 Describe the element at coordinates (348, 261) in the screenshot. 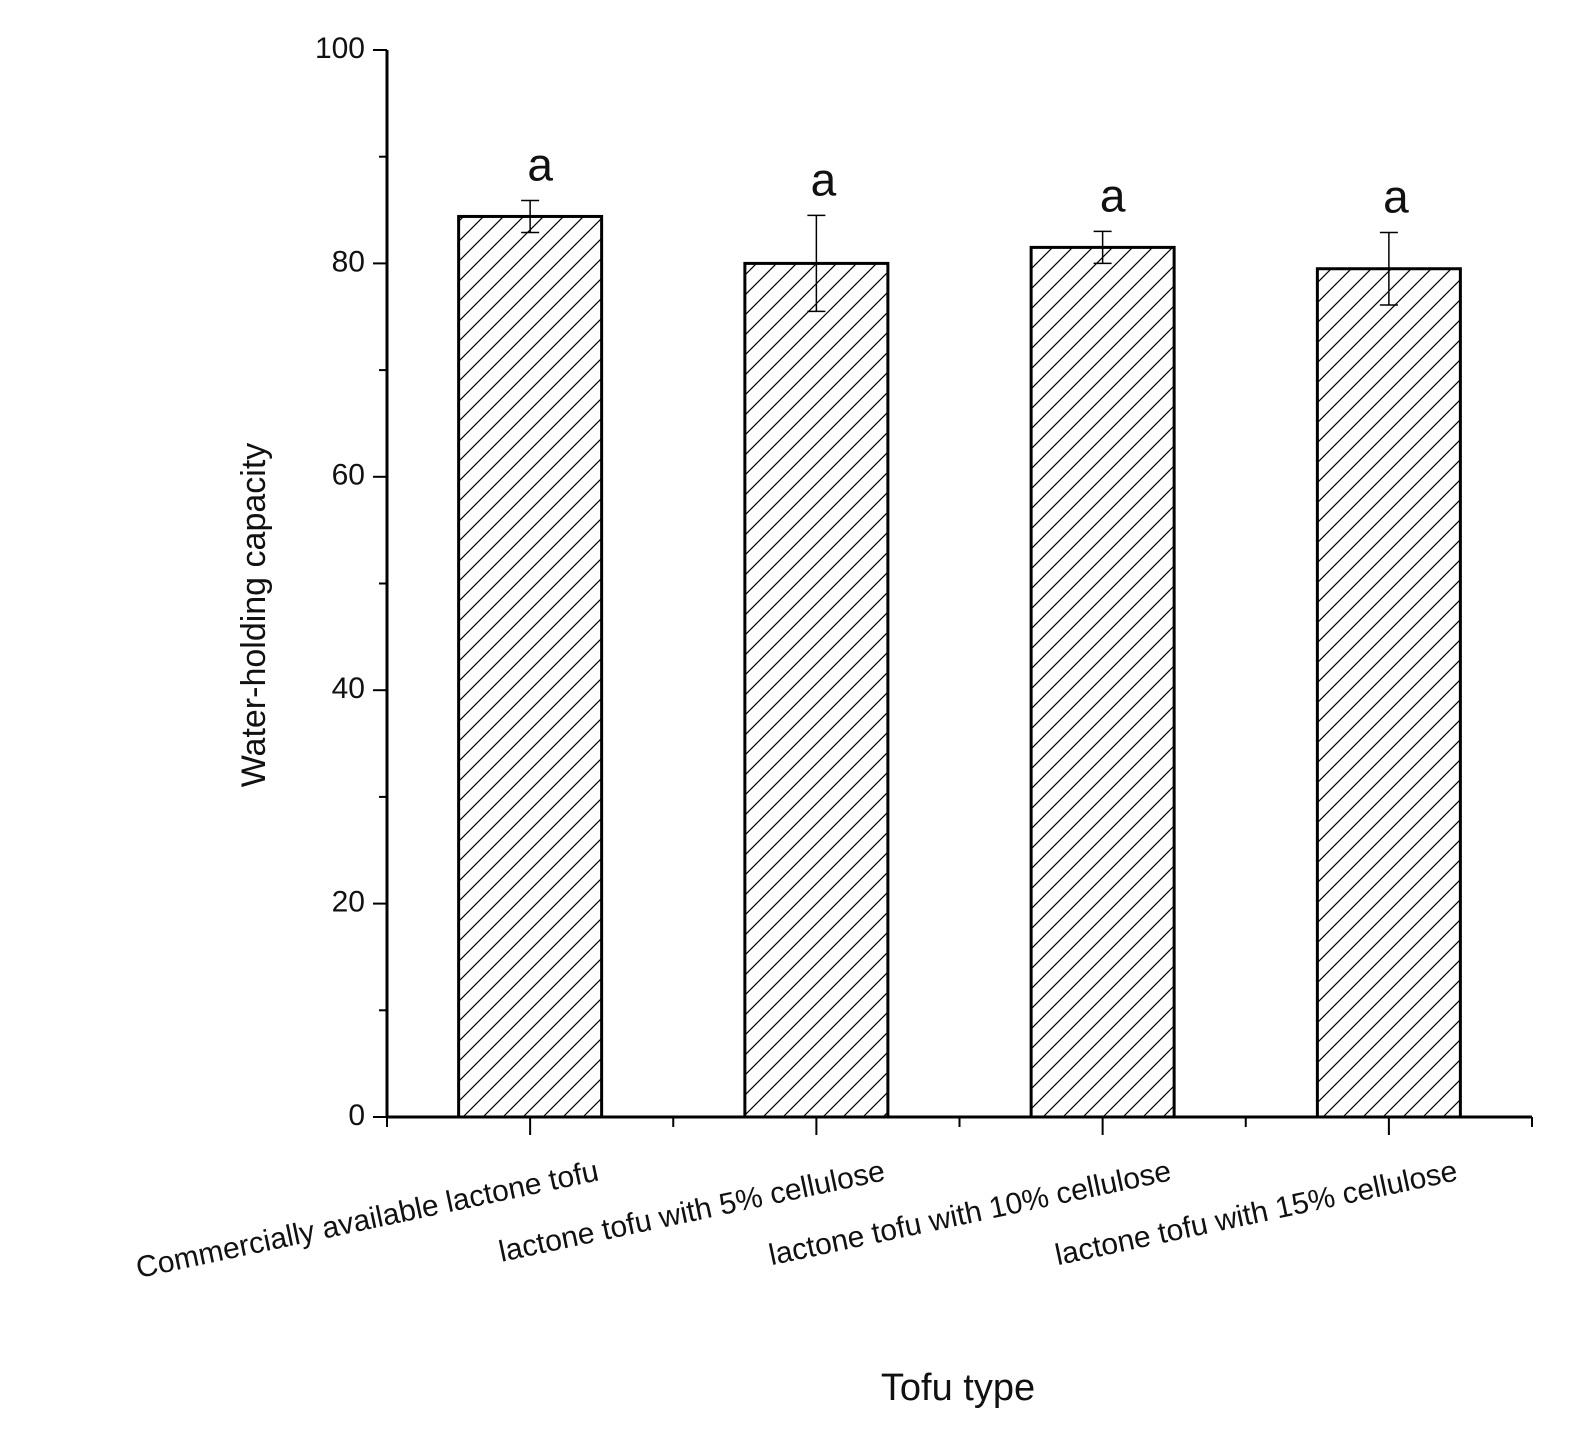

I see `y-tick-label: 80` at that location.